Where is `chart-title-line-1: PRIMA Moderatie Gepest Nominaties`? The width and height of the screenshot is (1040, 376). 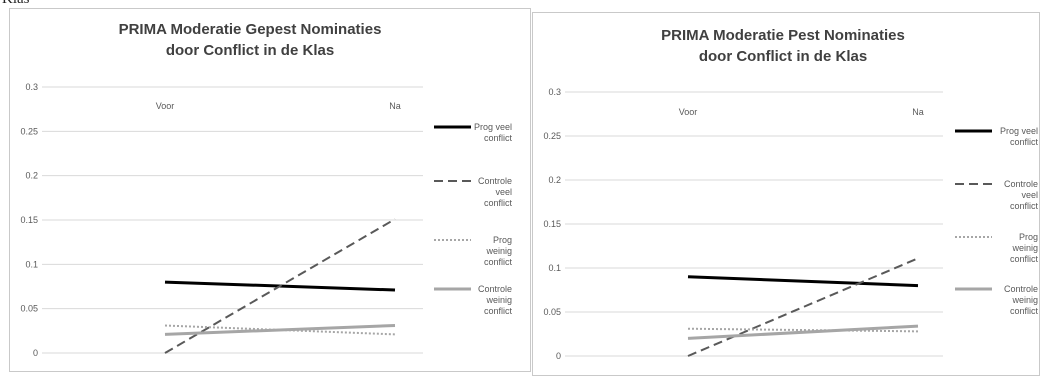 chart-title-line-1: PRIMA Moderatie Gepest Nominaties is located at coordinates (250, 29).